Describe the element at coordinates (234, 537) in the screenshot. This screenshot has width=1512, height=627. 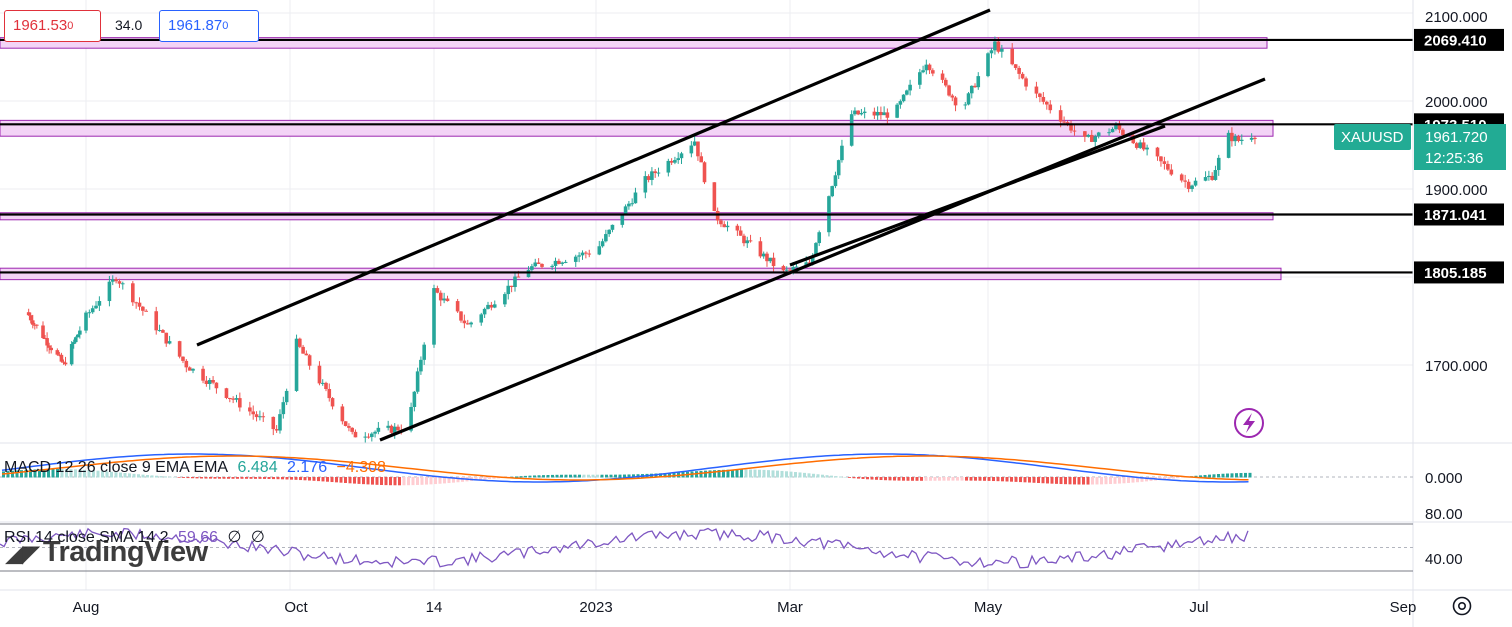
I see `rsi-ma1-value: ∅` at that location.